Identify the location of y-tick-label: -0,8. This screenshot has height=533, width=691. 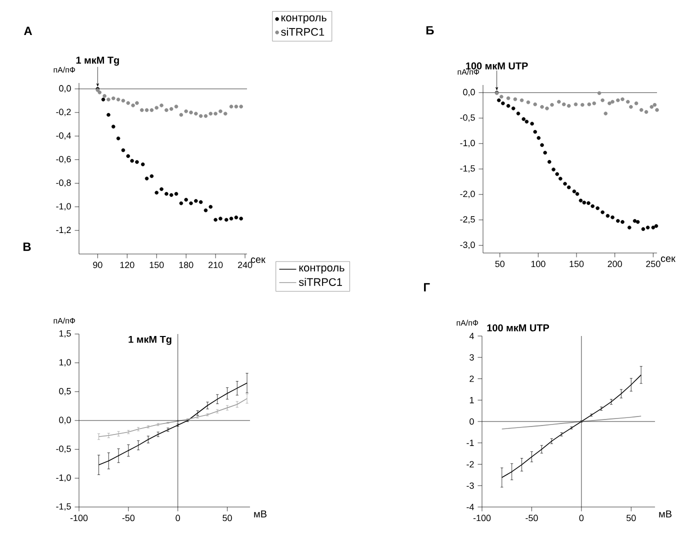
(63, 183).